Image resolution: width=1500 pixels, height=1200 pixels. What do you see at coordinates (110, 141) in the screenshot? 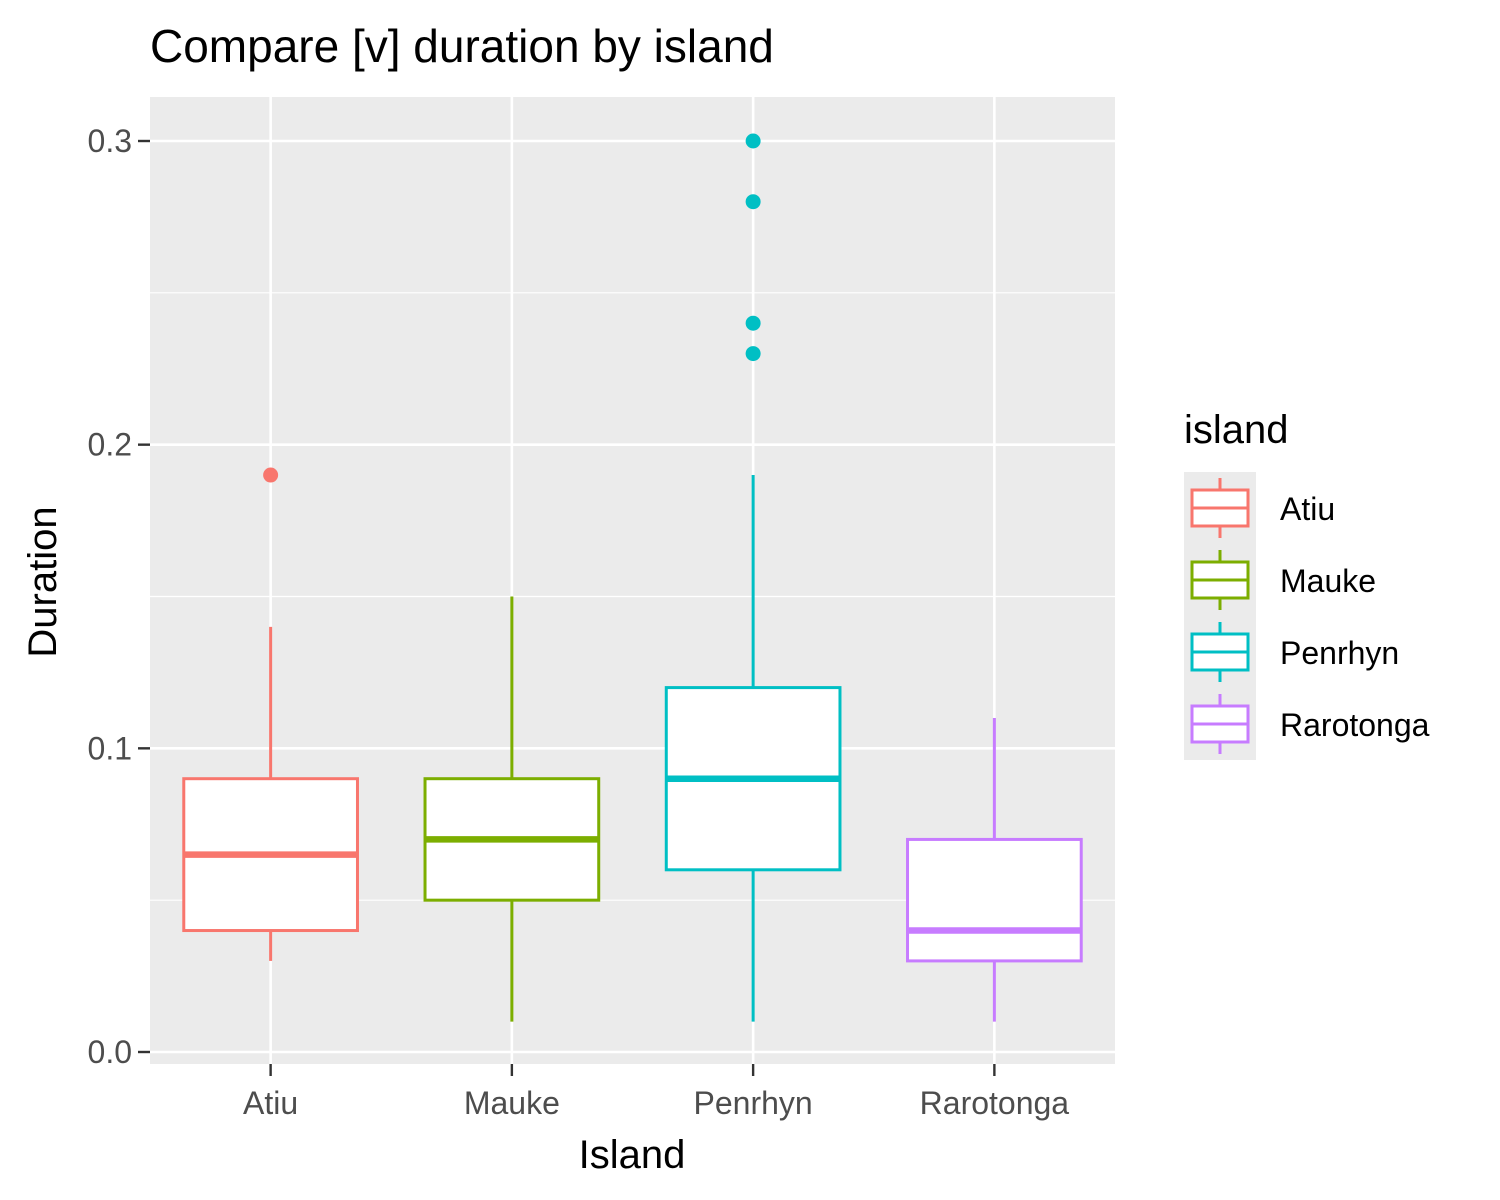
I see `y-tick-label: 0.3` at bounding box center [110, 141].